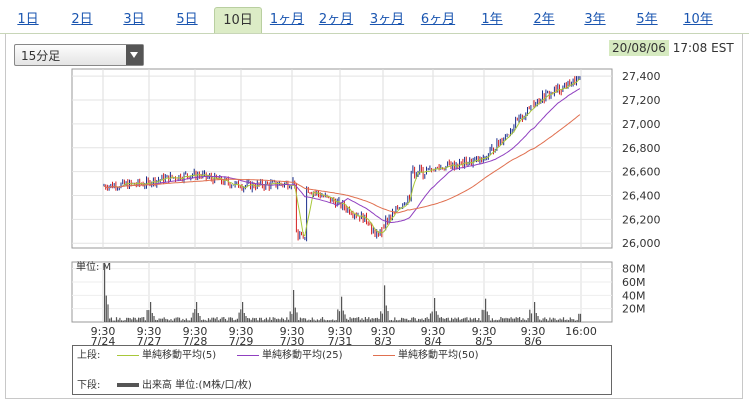 The height and width of the screenshot is (401, 749). I want to click on price-y-tick-label: 27,400, so click(641, 76).